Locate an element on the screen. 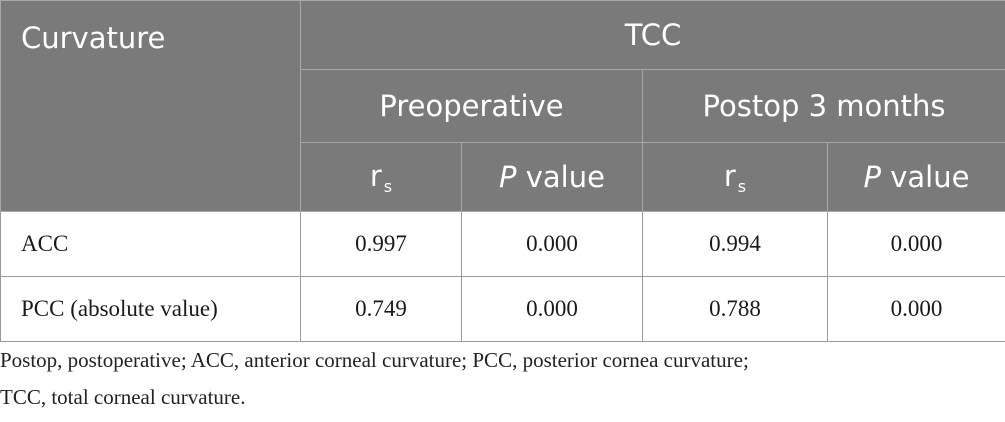 The width and height of the screenshot is (1005, 422). footnote-line-2: TCC, total corneal curvature. is located at coordinates (123, 397).